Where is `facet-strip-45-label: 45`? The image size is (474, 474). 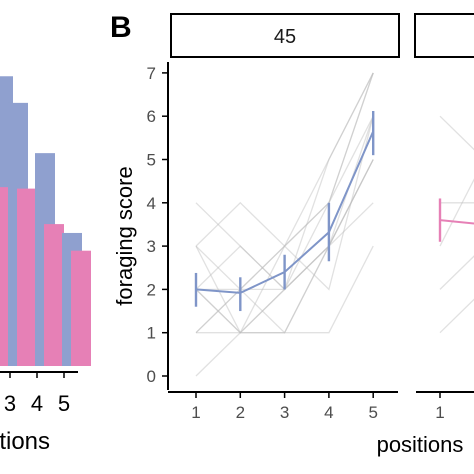 facet-strip-45-label: 45 is located at coordinates (285, 37).